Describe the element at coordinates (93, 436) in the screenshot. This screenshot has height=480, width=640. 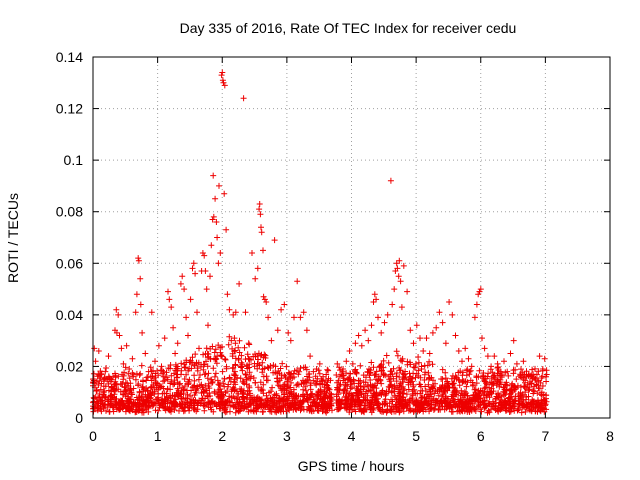
I see `x-tick-label: 0` at that location.